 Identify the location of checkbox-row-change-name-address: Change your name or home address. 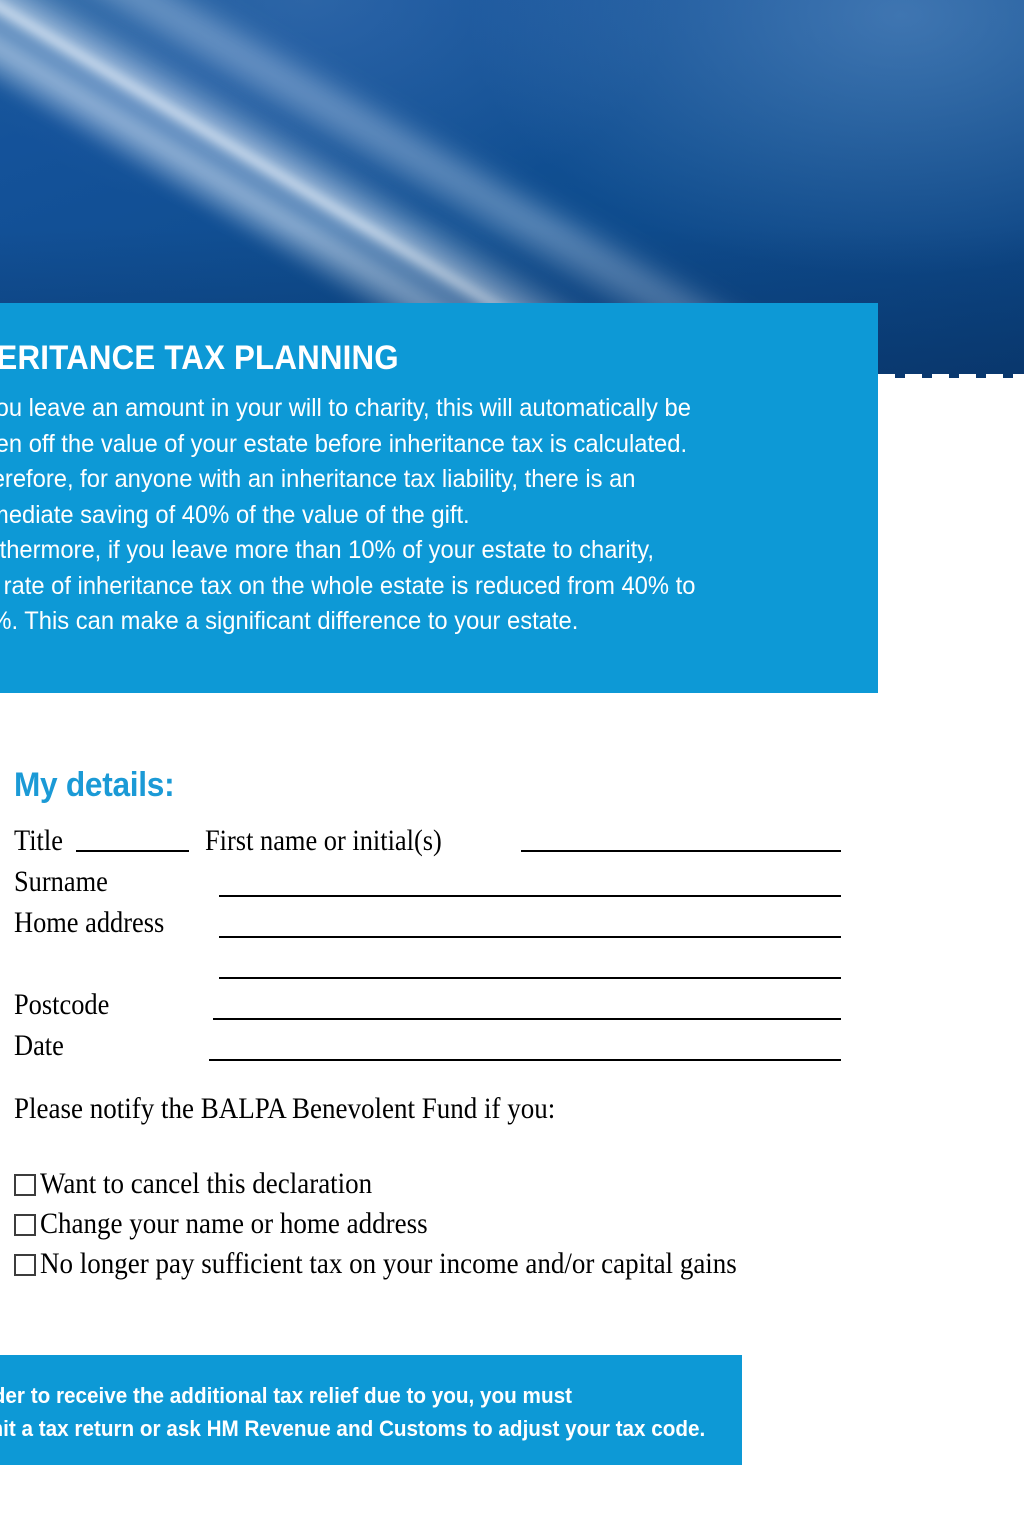
(407, 1224).